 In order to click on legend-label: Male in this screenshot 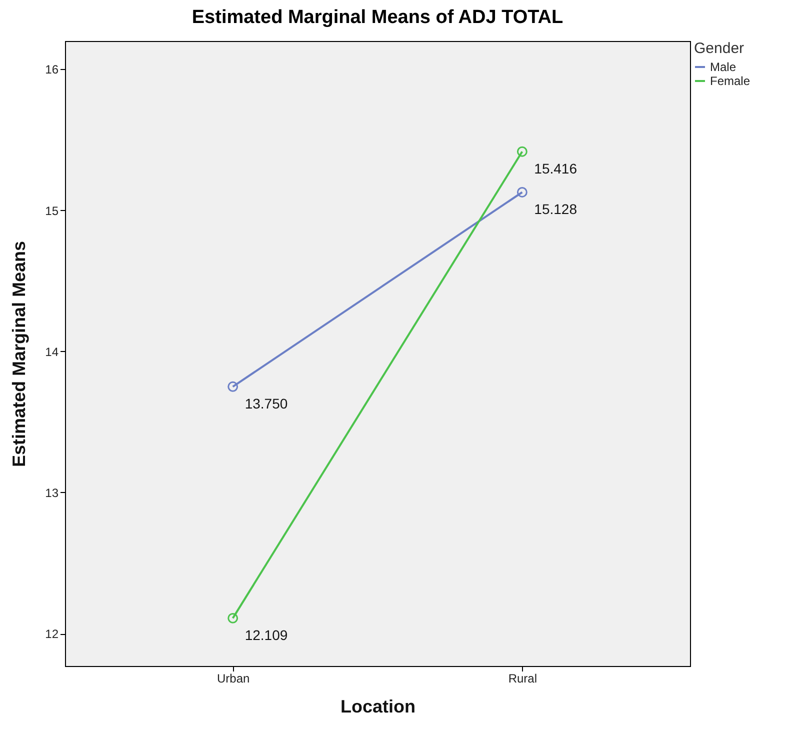, I will do `click(723, 67)`.